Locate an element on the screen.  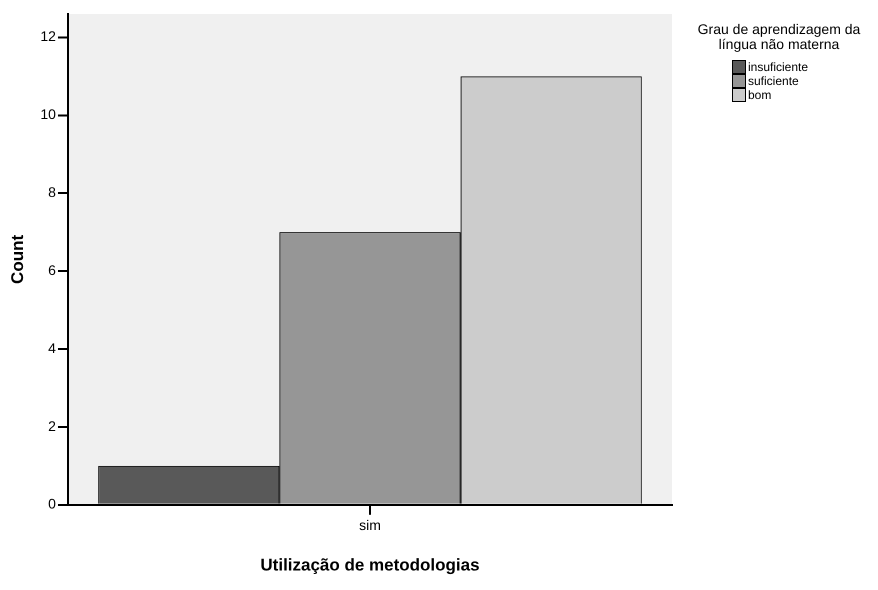
y-tick-label: 4 is located at coordinates (52, 348).